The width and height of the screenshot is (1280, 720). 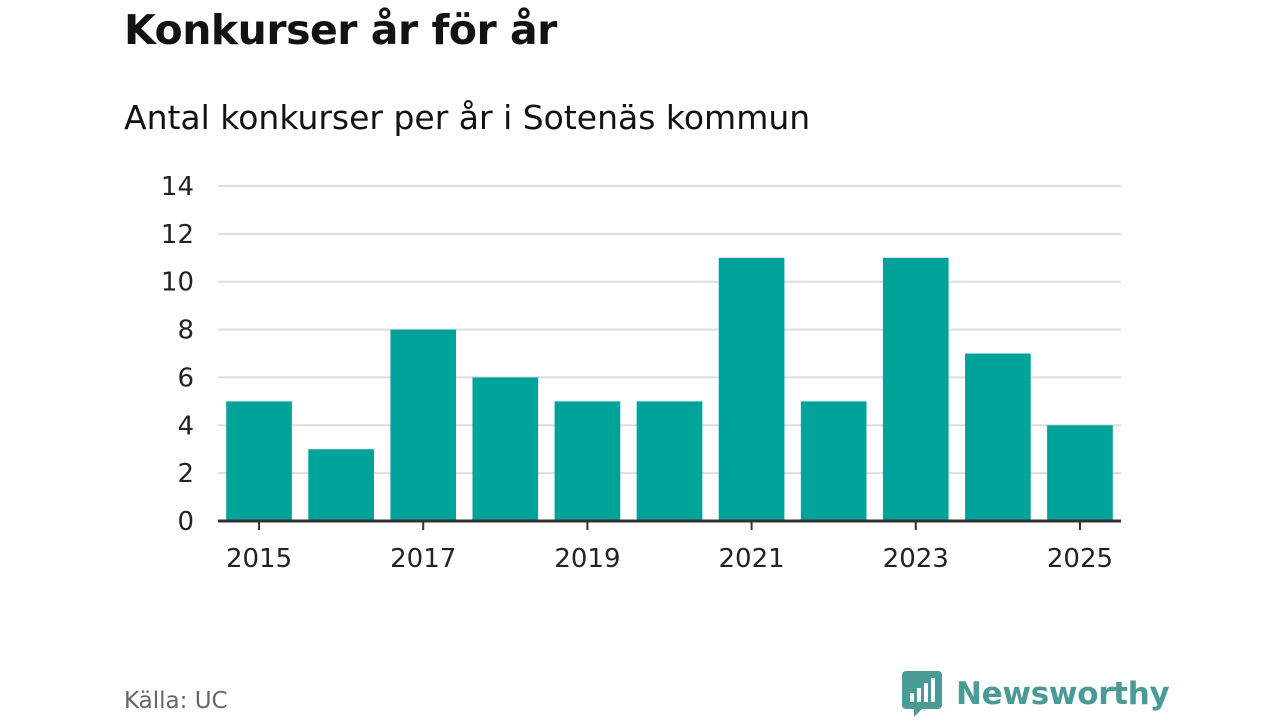 What do you see at coordinates (916, 559) in the screenshot?
I see `x-tick-label-2023: 2023` at bounding box center [916, 559].